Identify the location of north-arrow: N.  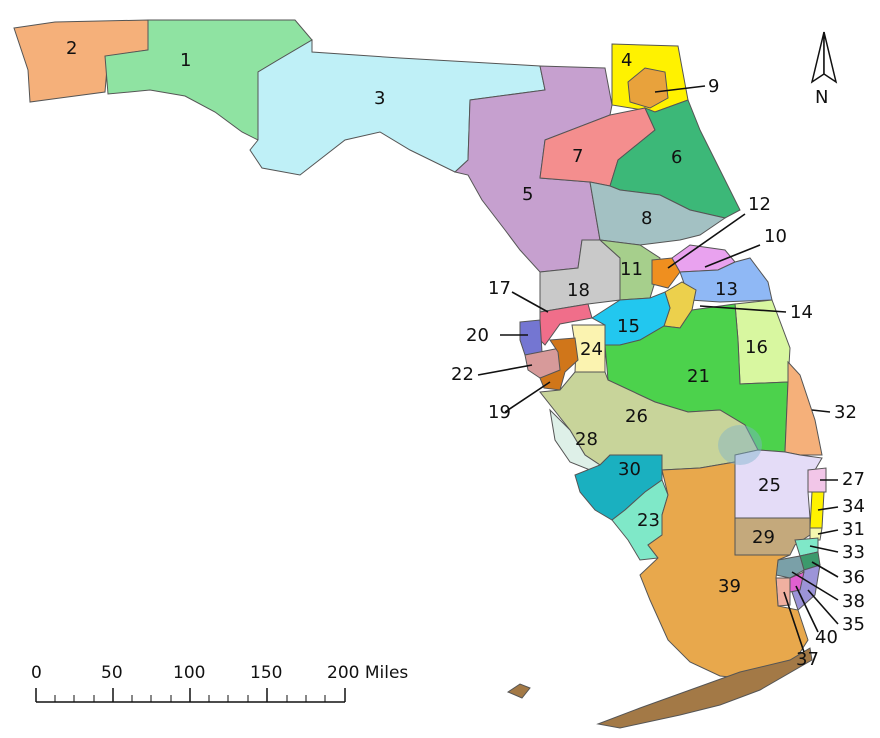
(824, 69).